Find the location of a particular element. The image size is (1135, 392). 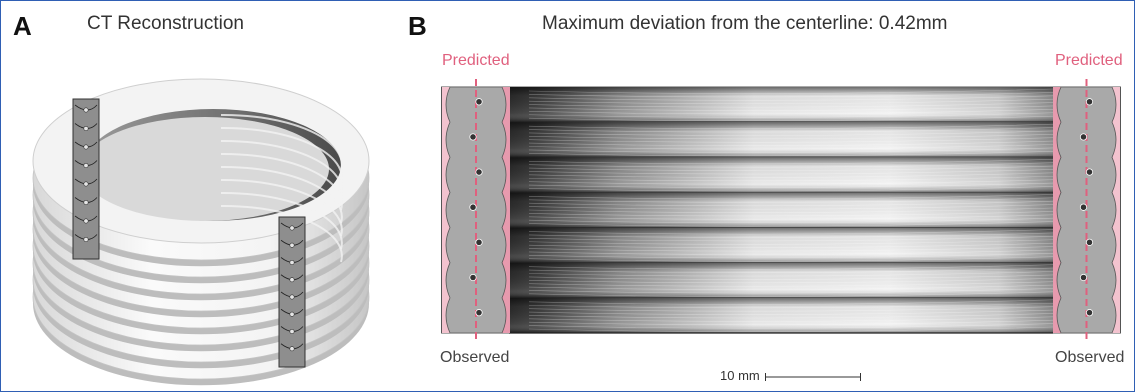

coil-inner-floor is located at coordinates (205, 169).